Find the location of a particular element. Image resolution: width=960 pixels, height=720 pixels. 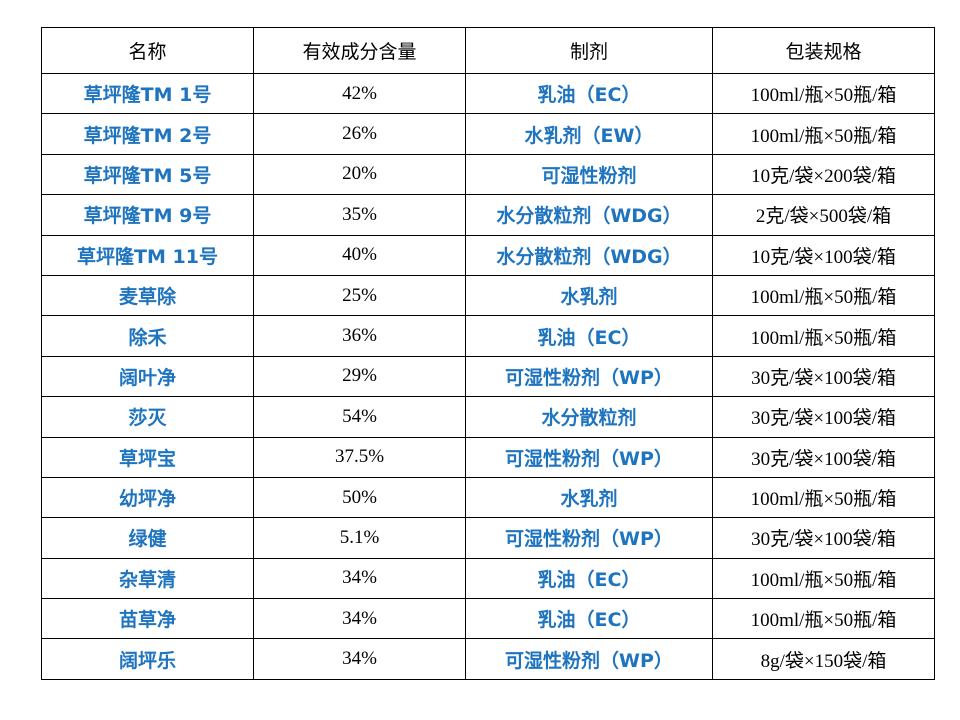

table-row: 草坪隆TM 1号 42% 乳油（EC） 100ml/瓶×50瓶/箱 is located at coordinates (488, 93).